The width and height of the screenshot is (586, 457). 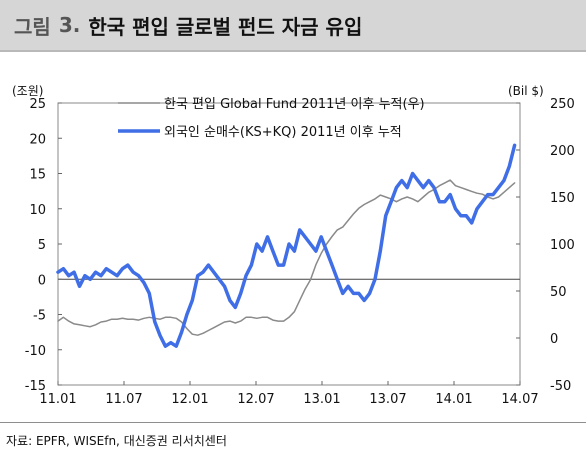 I want to click on left-tick-label: -10, so click(x=35, y=351).